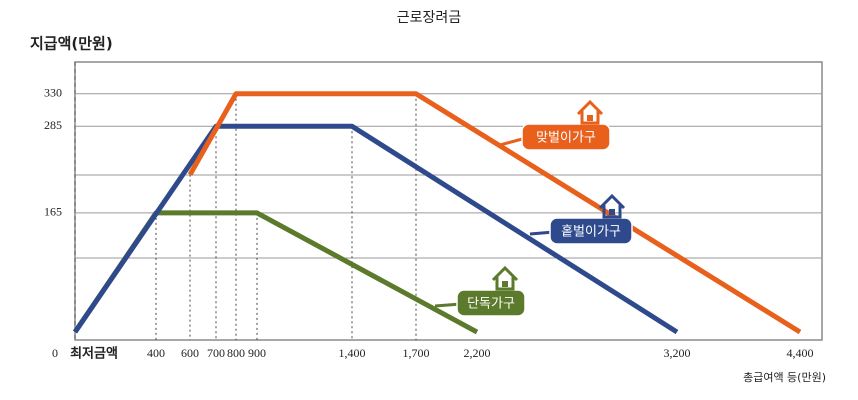 The height and width of the screenshot is (400, 858). Describe the element at coordinates (257, 353) in the screenshot. I see `x-tick-label: 900` at that location.